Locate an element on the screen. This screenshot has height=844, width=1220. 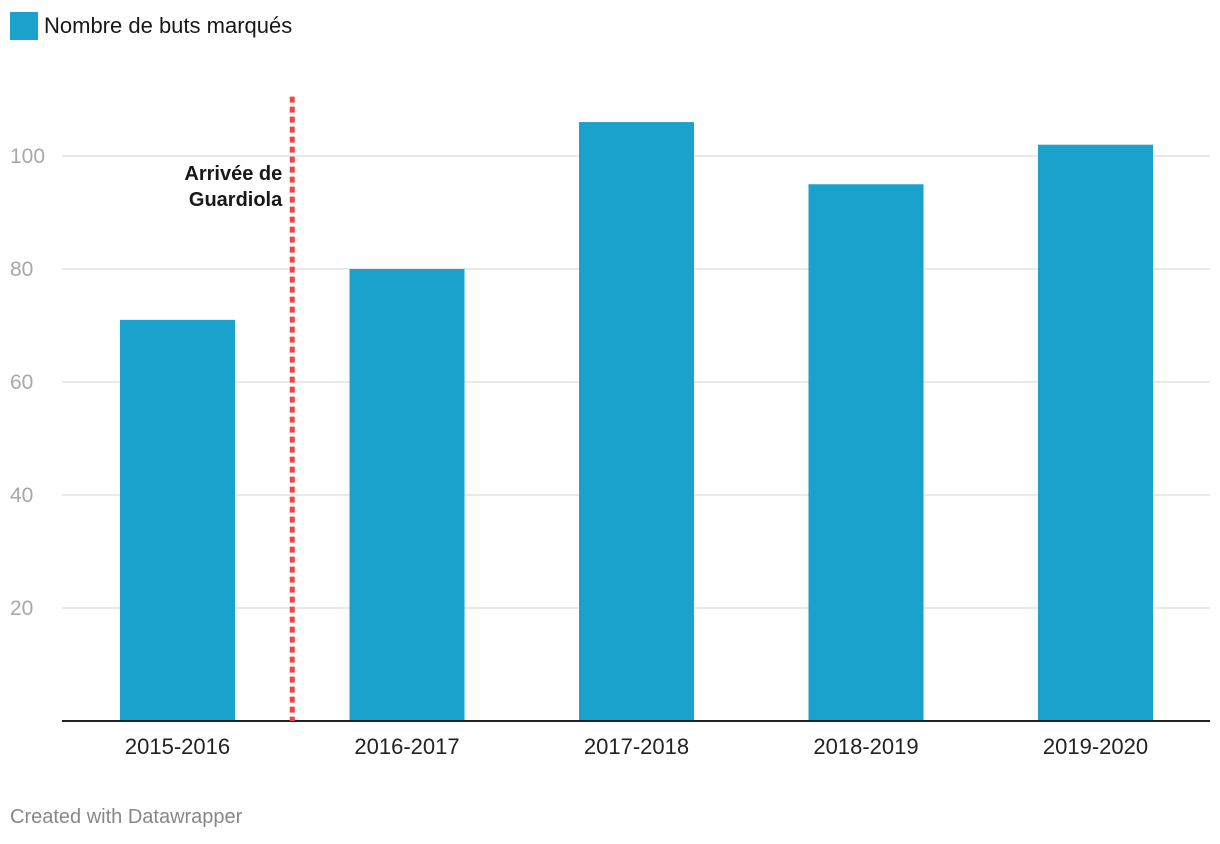
annotation-label: Guardiola is located at coordinates (236, 200).